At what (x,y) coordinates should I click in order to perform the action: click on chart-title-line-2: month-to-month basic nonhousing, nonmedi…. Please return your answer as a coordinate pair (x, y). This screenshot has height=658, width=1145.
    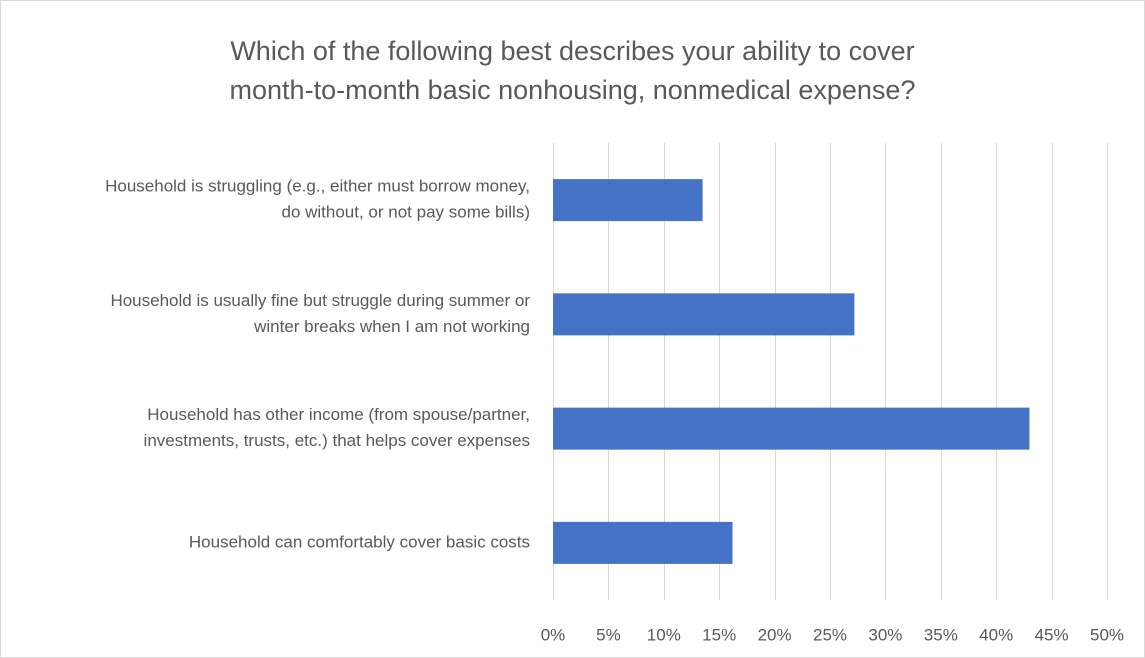
    Looking at the image, I should click on (572, 90).